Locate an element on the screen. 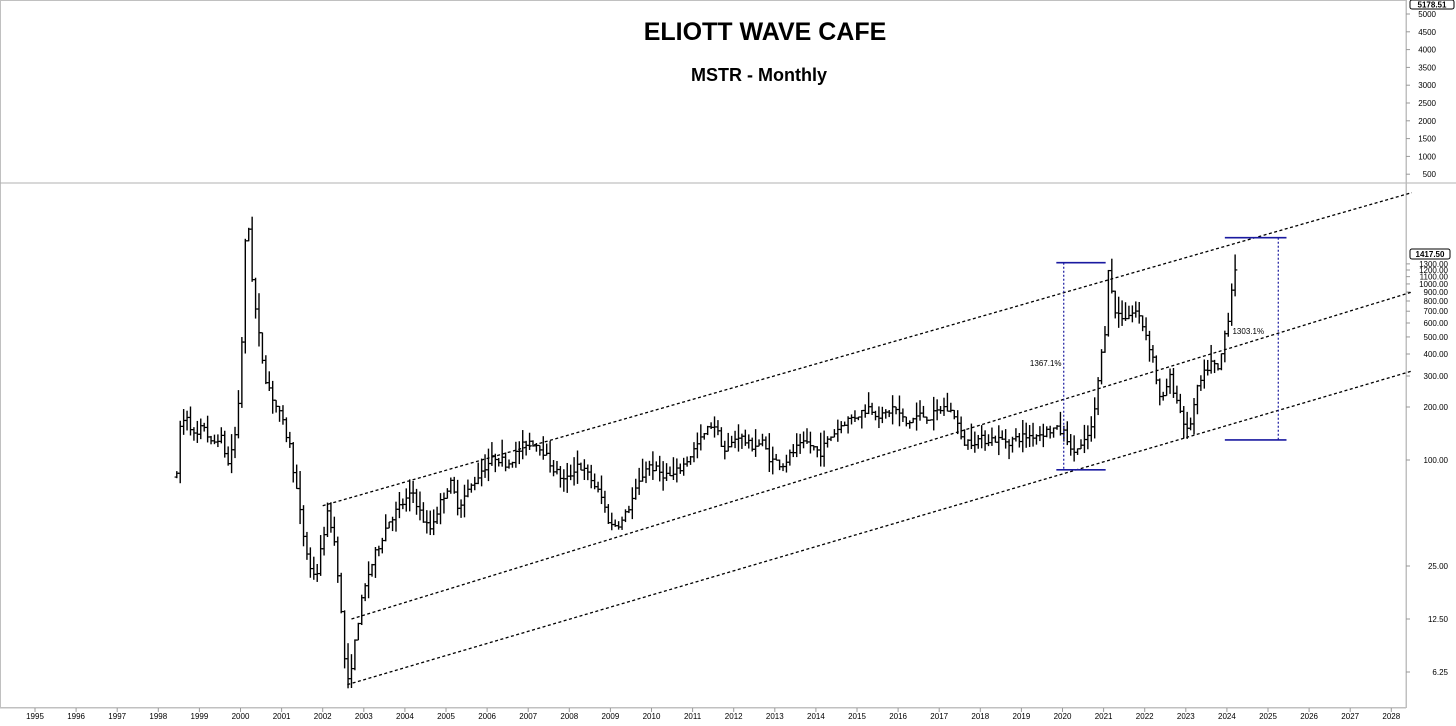  x-tick-label: 2008 is located at coordinates (569, 716).